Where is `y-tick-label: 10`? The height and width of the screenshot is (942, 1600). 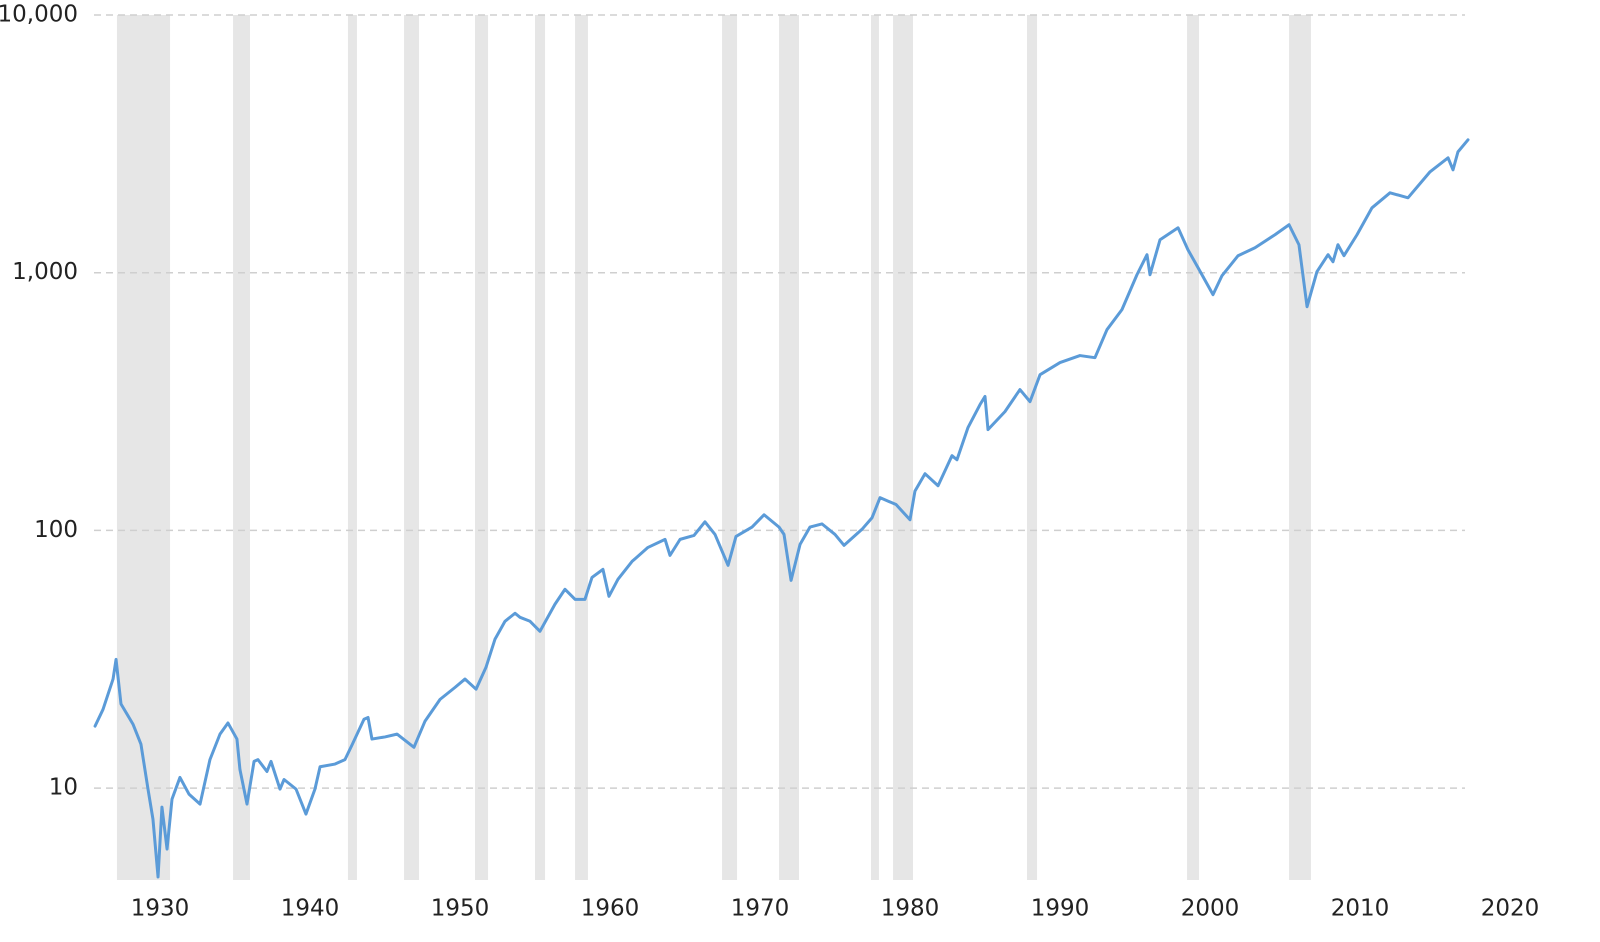 y-tick-label: 10 is located at coordinates (63, 788).